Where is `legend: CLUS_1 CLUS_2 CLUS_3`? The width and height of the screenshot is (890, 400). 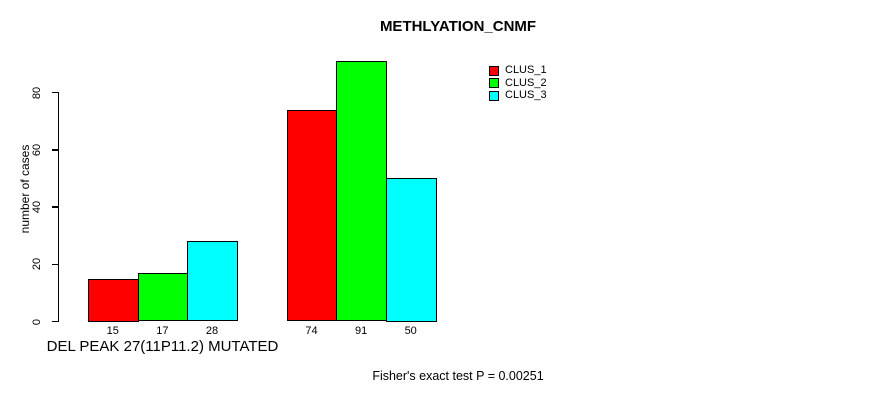
legend: CLUS_1 CLUS_2 CLUS_3 is located at coordinates (518, 84).